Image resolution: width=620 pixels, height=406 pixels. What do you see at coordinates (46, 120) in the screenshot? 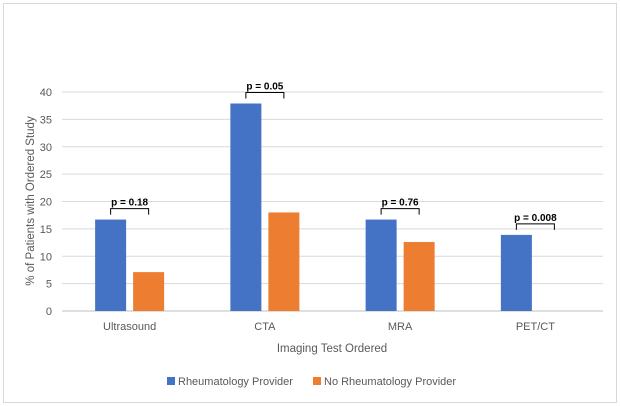
I see `y-tick-label: 35` at bounding box center [46, 120].